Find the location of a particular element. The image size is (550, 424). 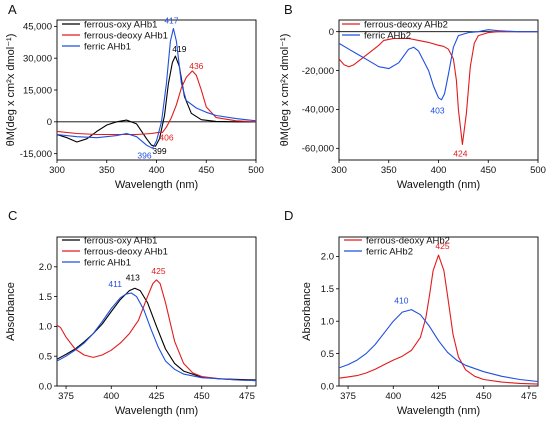

y-tick-label: -60,000 is located at coordinates (318, 149).